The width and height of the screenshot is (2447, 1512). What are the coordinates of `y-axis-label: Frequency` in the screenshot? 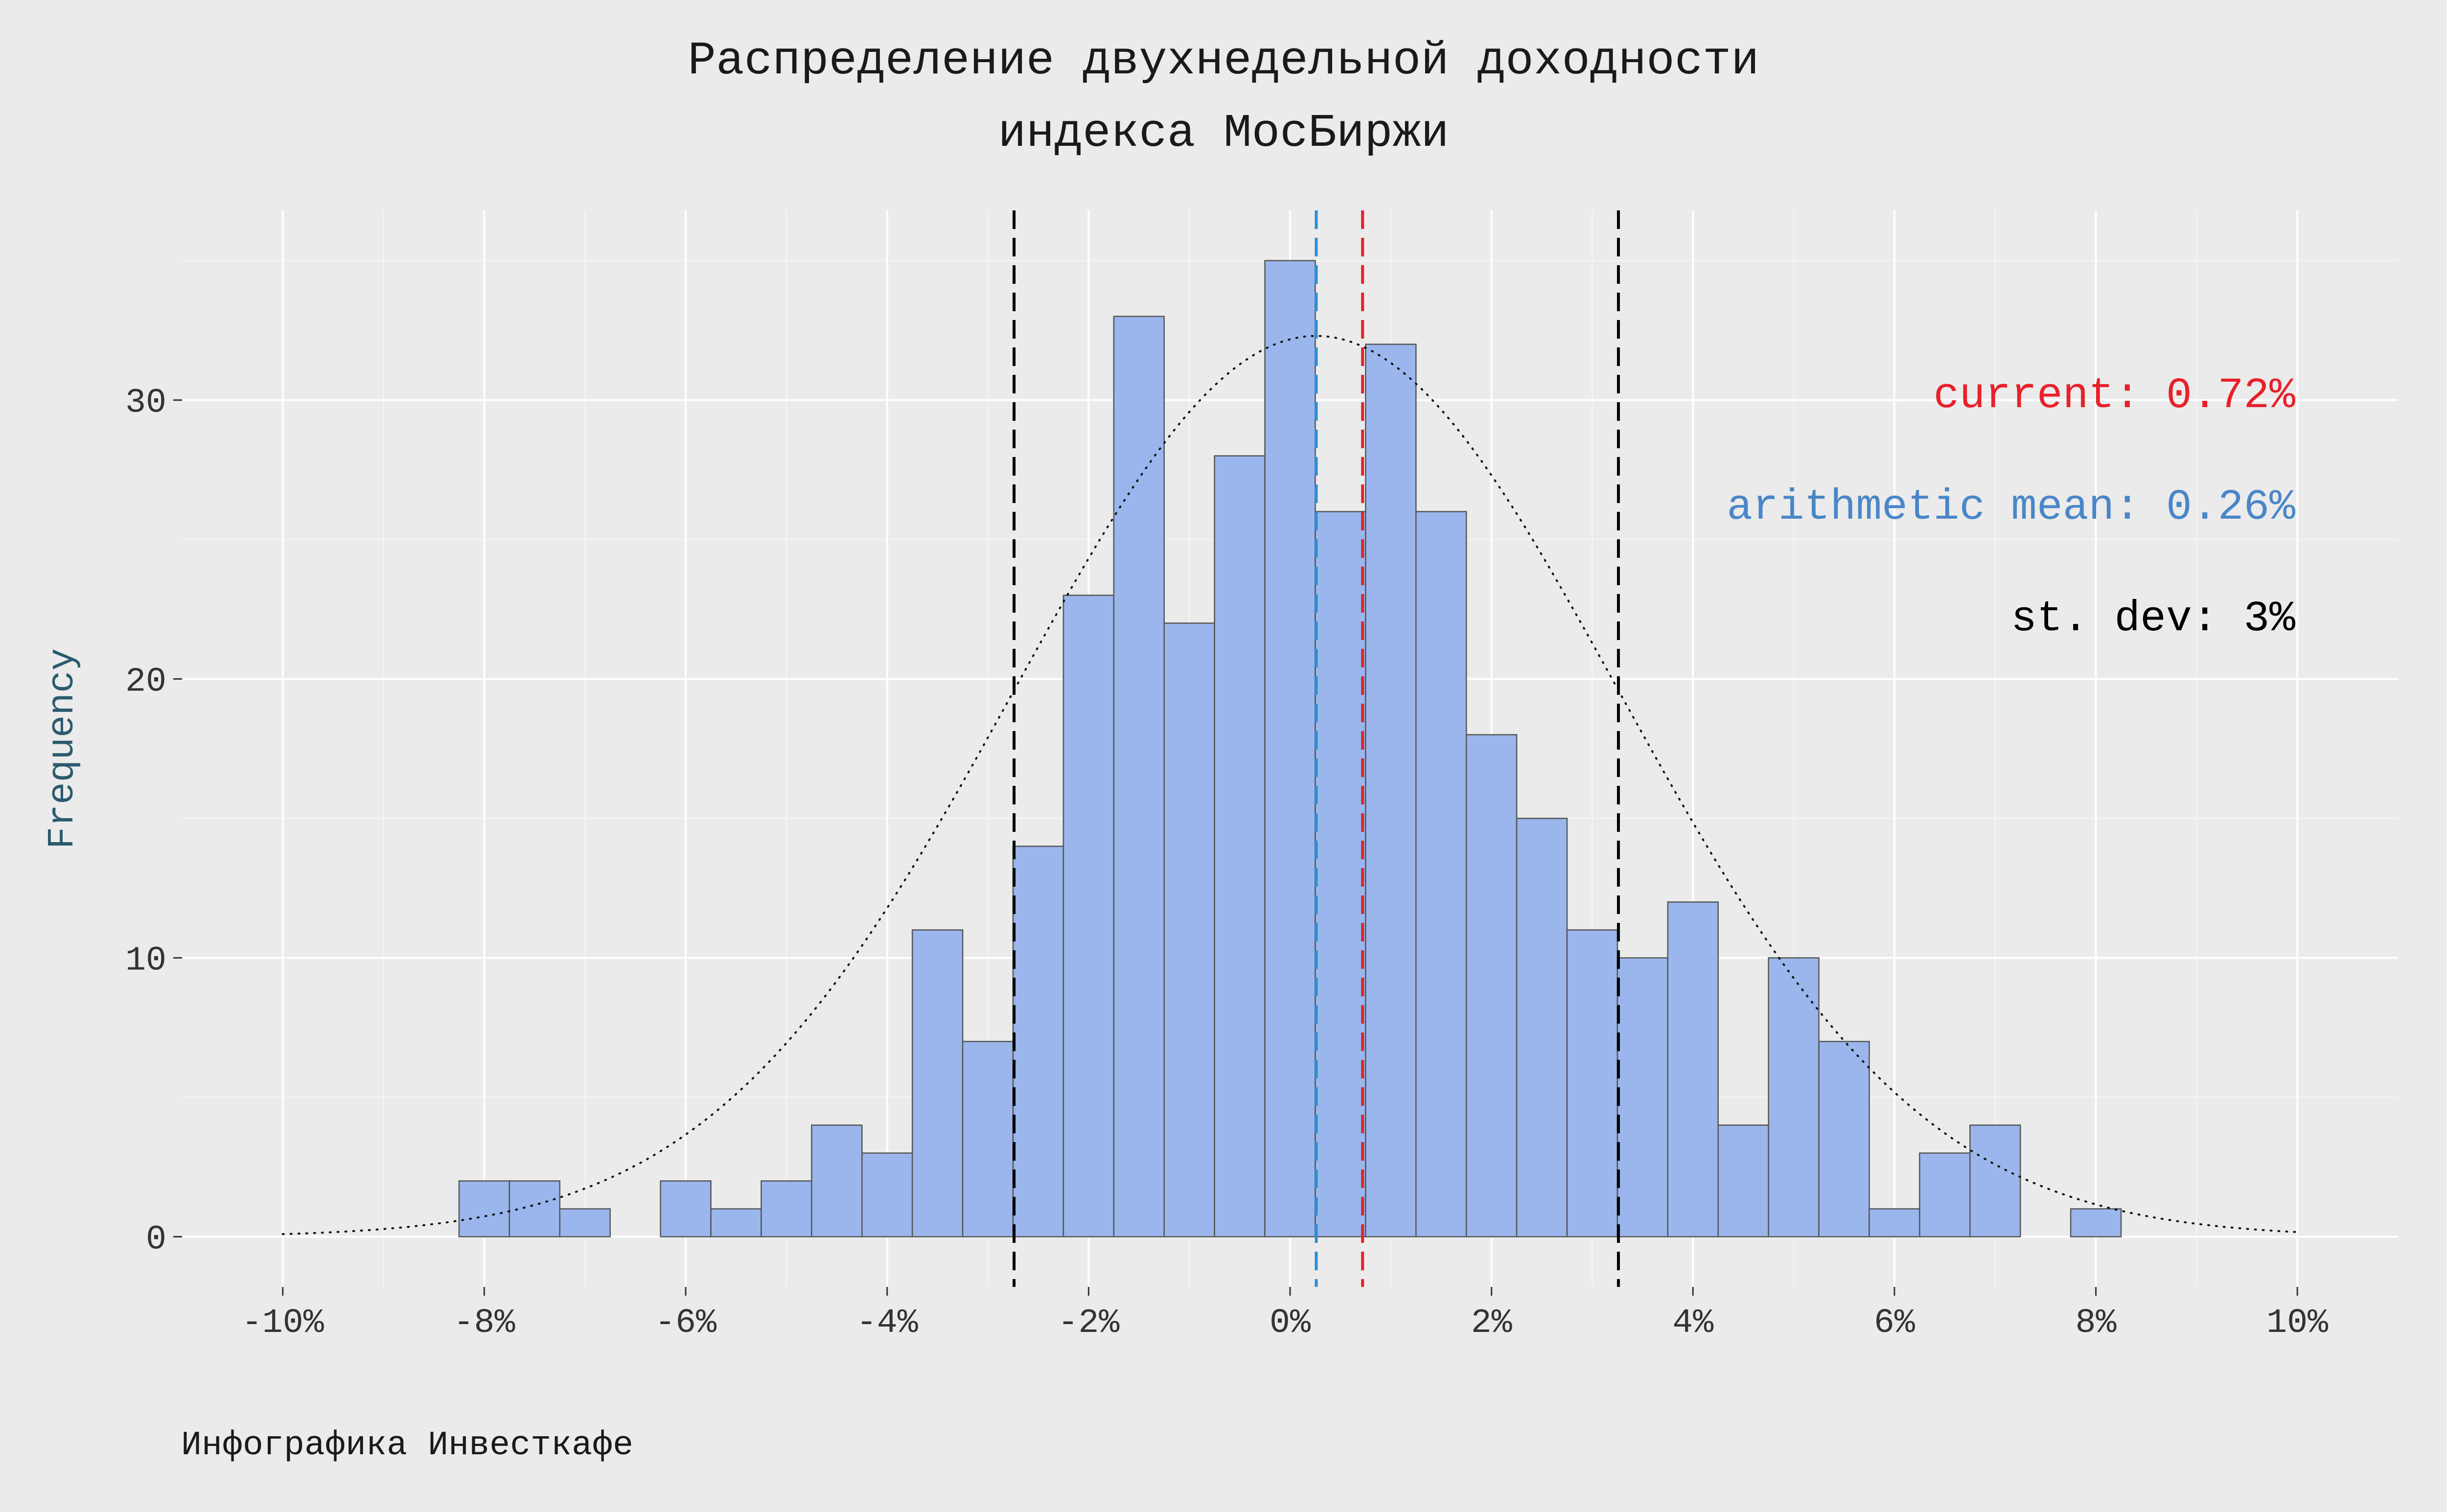 It's located at (63, 748).